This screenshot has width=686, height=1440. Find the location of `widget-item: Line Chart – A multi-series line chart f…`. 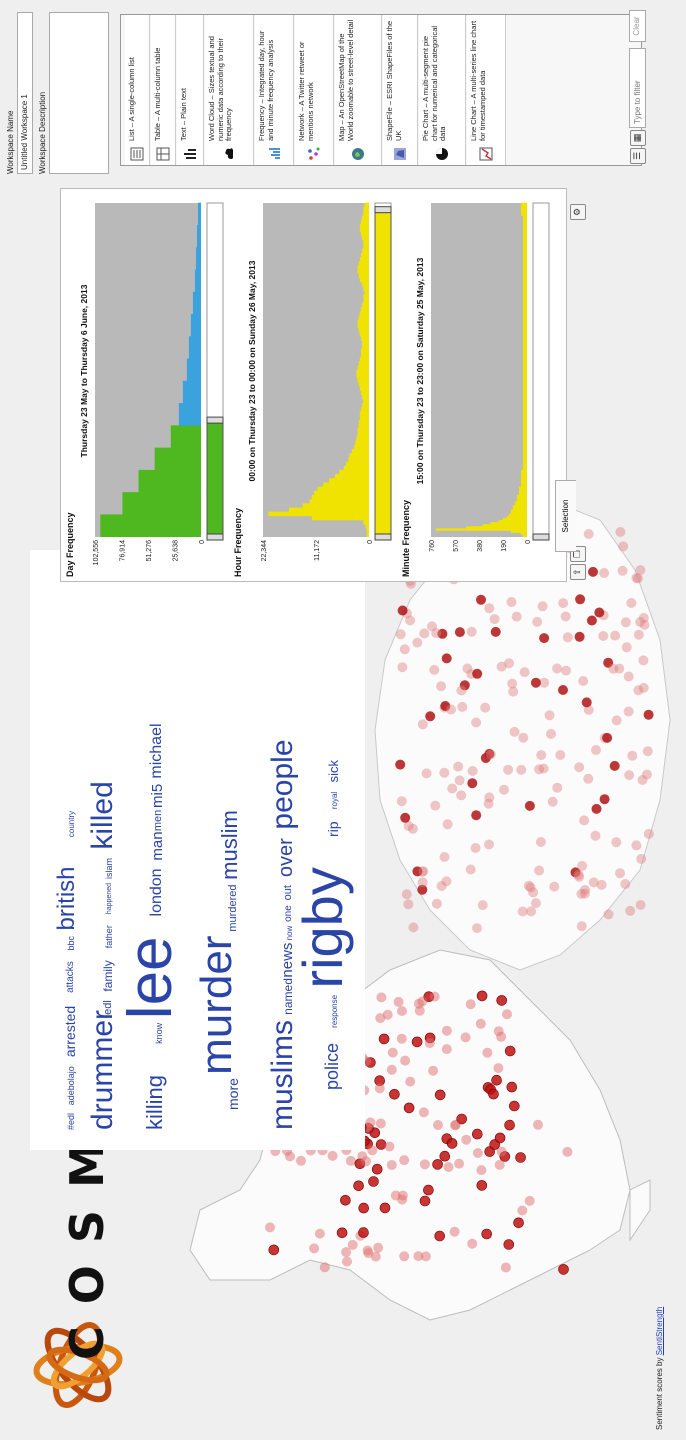

widget-item: Line Chart – A multi-series line chart f… is located at coordinates (486, 90).